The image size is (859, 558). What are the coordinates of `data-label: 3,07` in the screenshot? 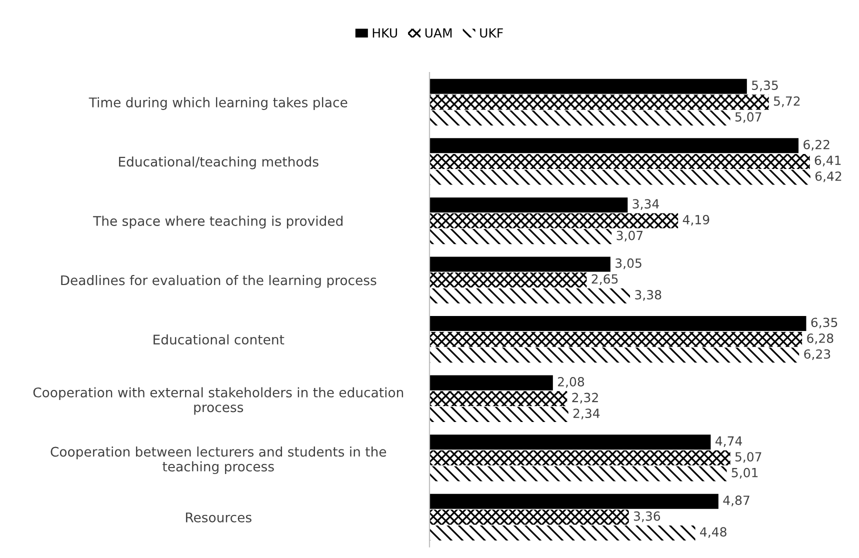 It's located at (629, 236).